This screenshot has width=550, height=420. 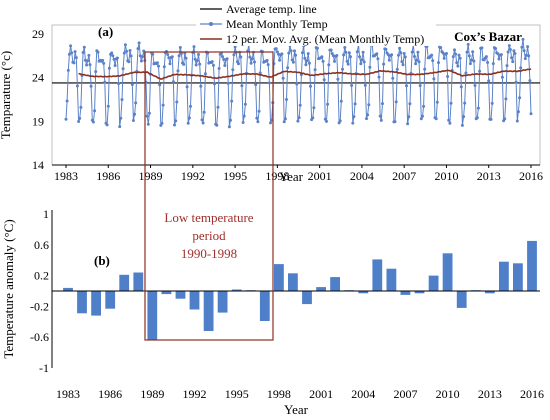 I want to click on panel-a-x-label: Year, so click(x=291, y=176).